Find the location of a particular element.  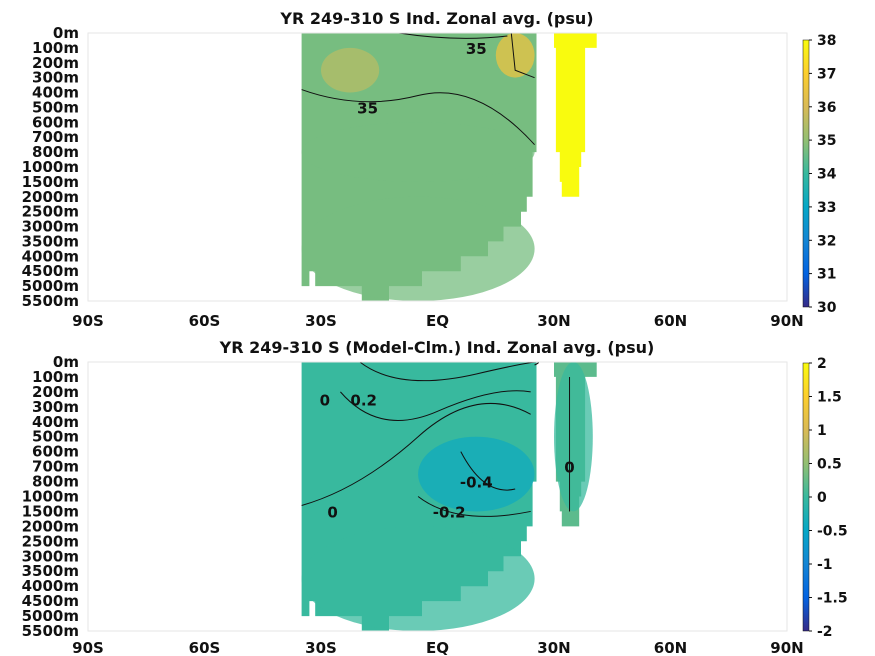

colorbar-tick-label: 30 is located at coordinates (827, 308).